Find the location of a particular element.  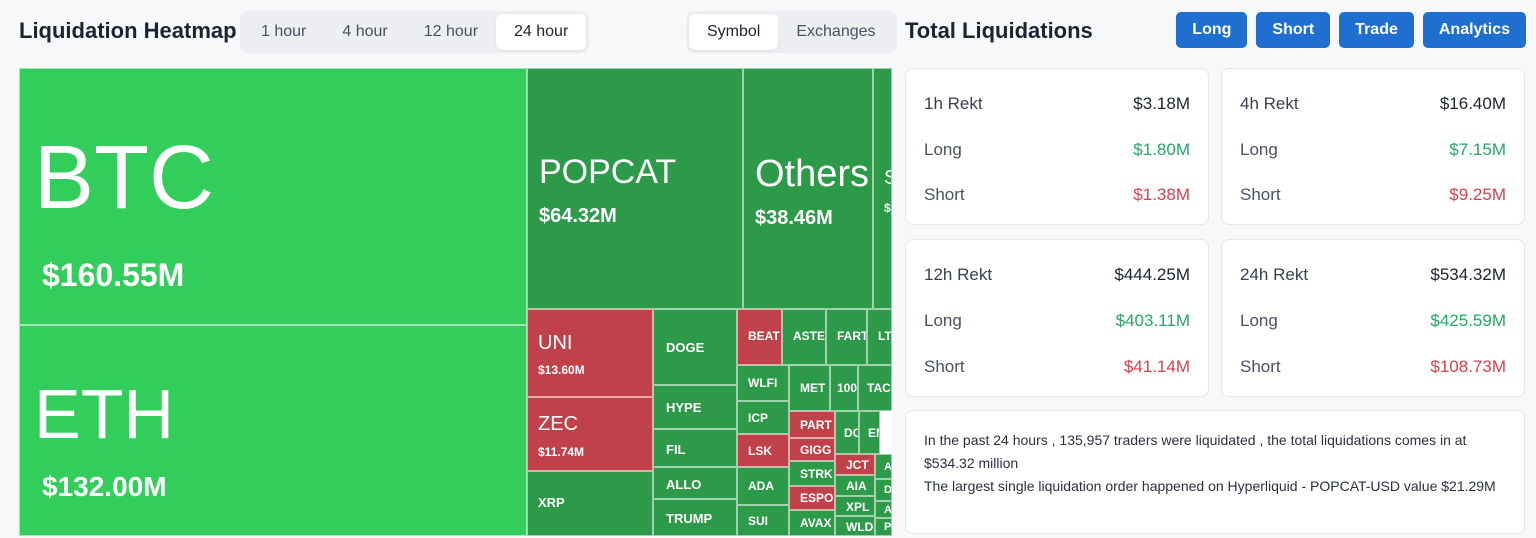

tile-symbol: ETH is located at coordinates (104, 414).